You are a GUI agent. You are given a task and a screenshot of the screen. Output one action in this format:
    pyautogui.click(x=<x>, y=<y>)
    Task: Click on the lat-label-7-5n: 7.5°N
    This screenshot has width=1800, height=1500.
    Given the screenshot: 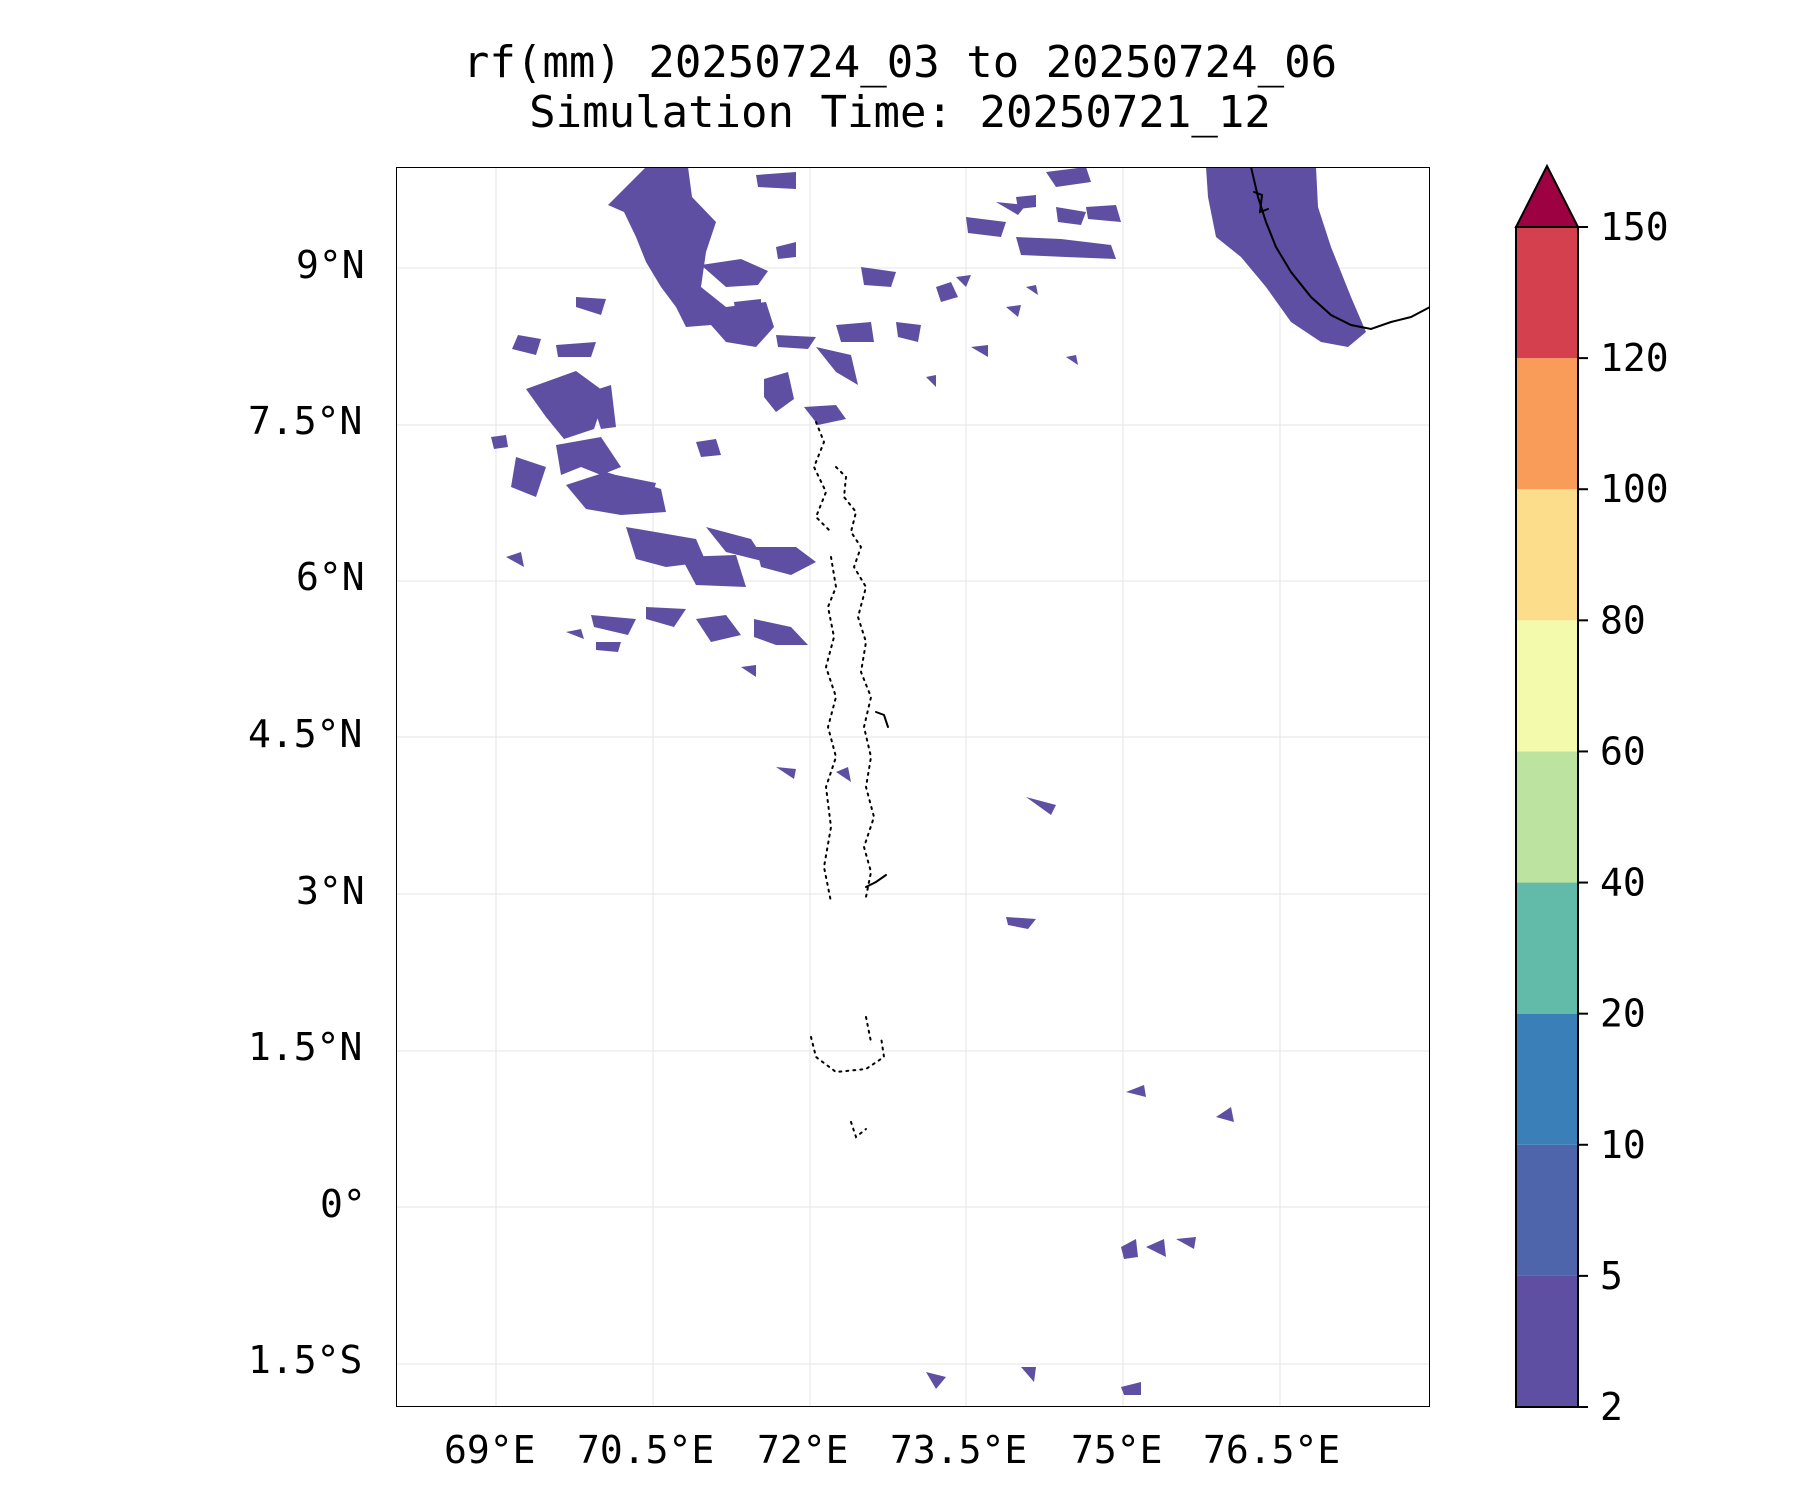 What is the action you would take?
    pyautogui.click(x=305, y=421)
    